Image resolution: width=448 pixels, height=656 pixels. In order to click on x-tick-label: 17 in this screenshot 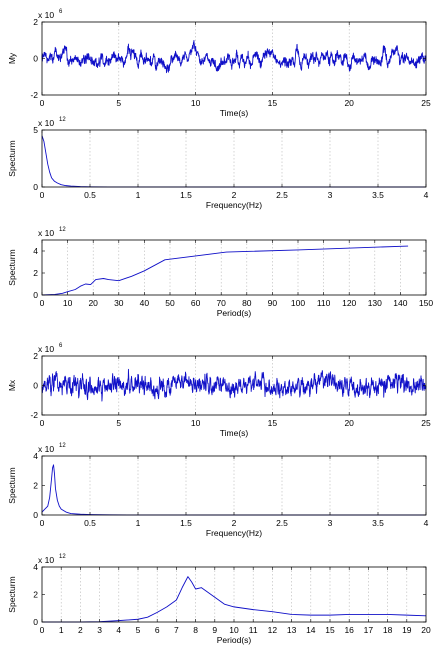, I will do `click(369, 630)`.